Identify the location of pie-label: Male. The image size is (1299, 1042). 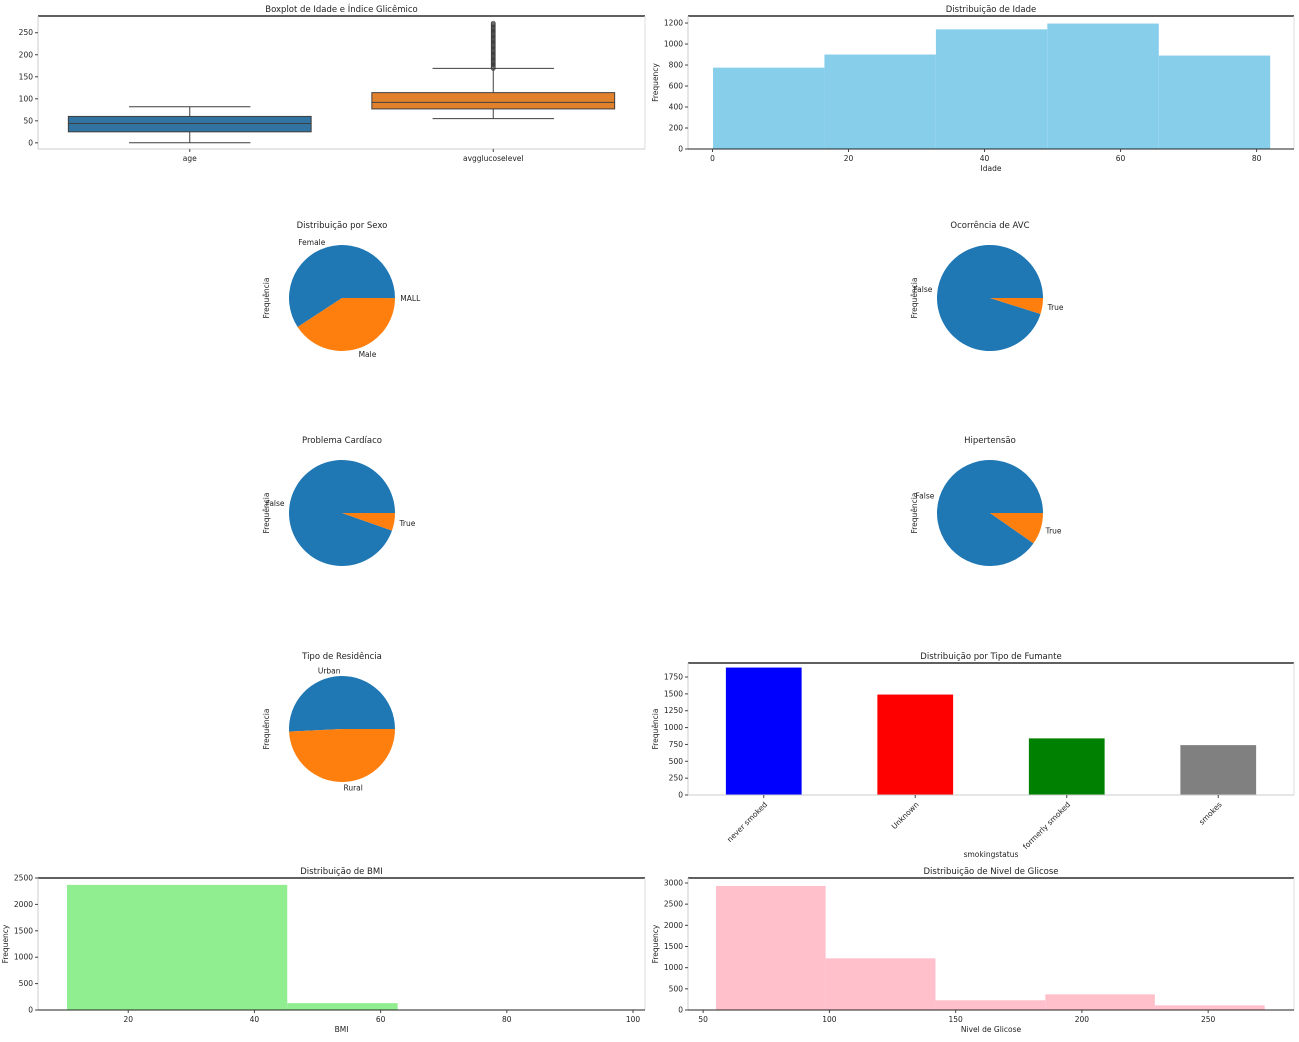
(368, 354).